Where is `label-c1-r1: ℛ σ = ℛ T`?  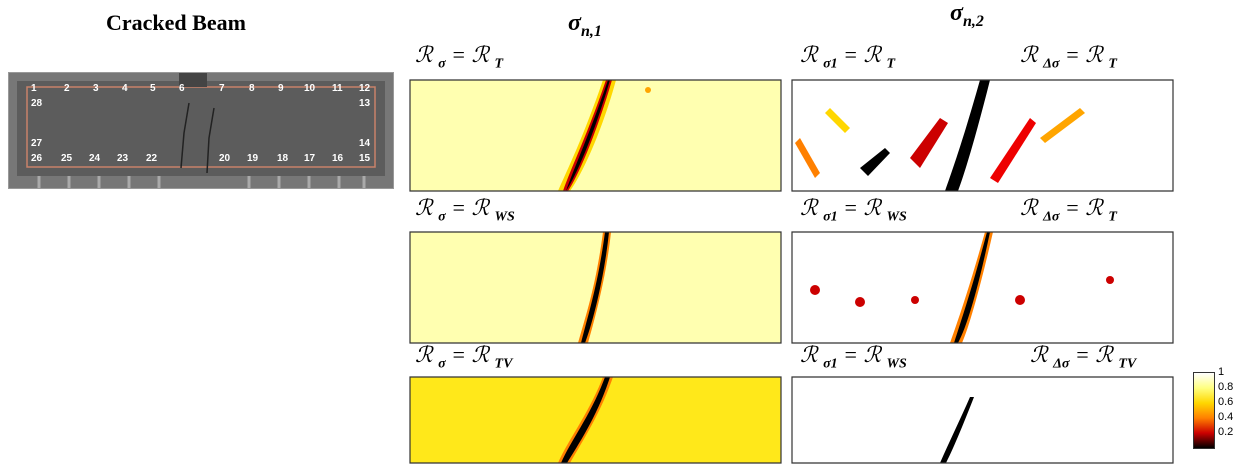 label-c1-r1: ℛ σ = ℛ T is located at coordinates (459, 57).